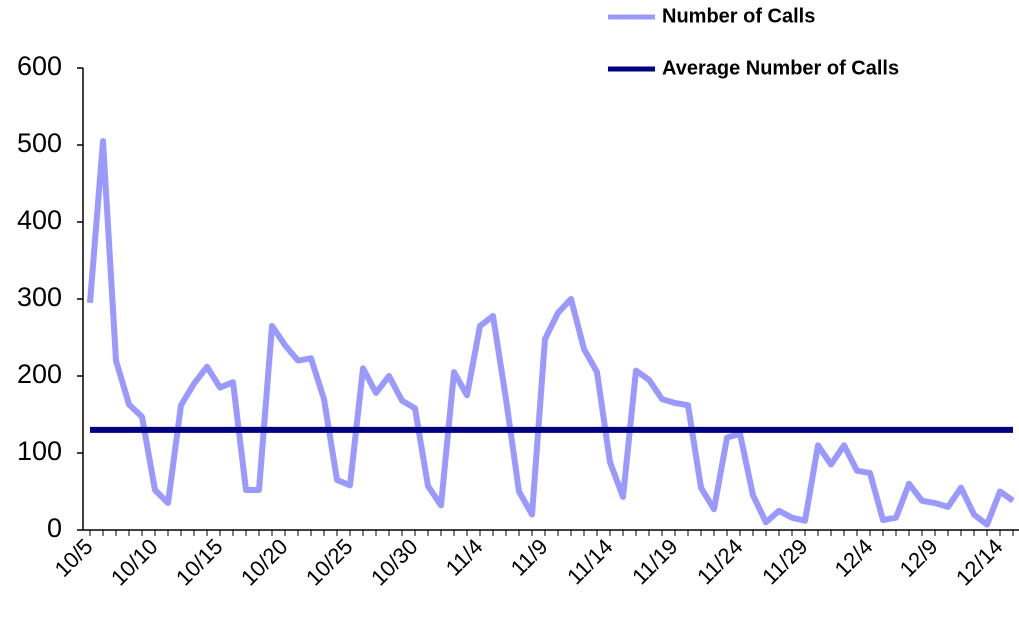 Image resolution: width=1019 pixels, height=635 pixels. What do you see at coordinates (854, 558) in the screenshot?
I see `x-tick-label: 12/4` at bounding box center [854, 558].